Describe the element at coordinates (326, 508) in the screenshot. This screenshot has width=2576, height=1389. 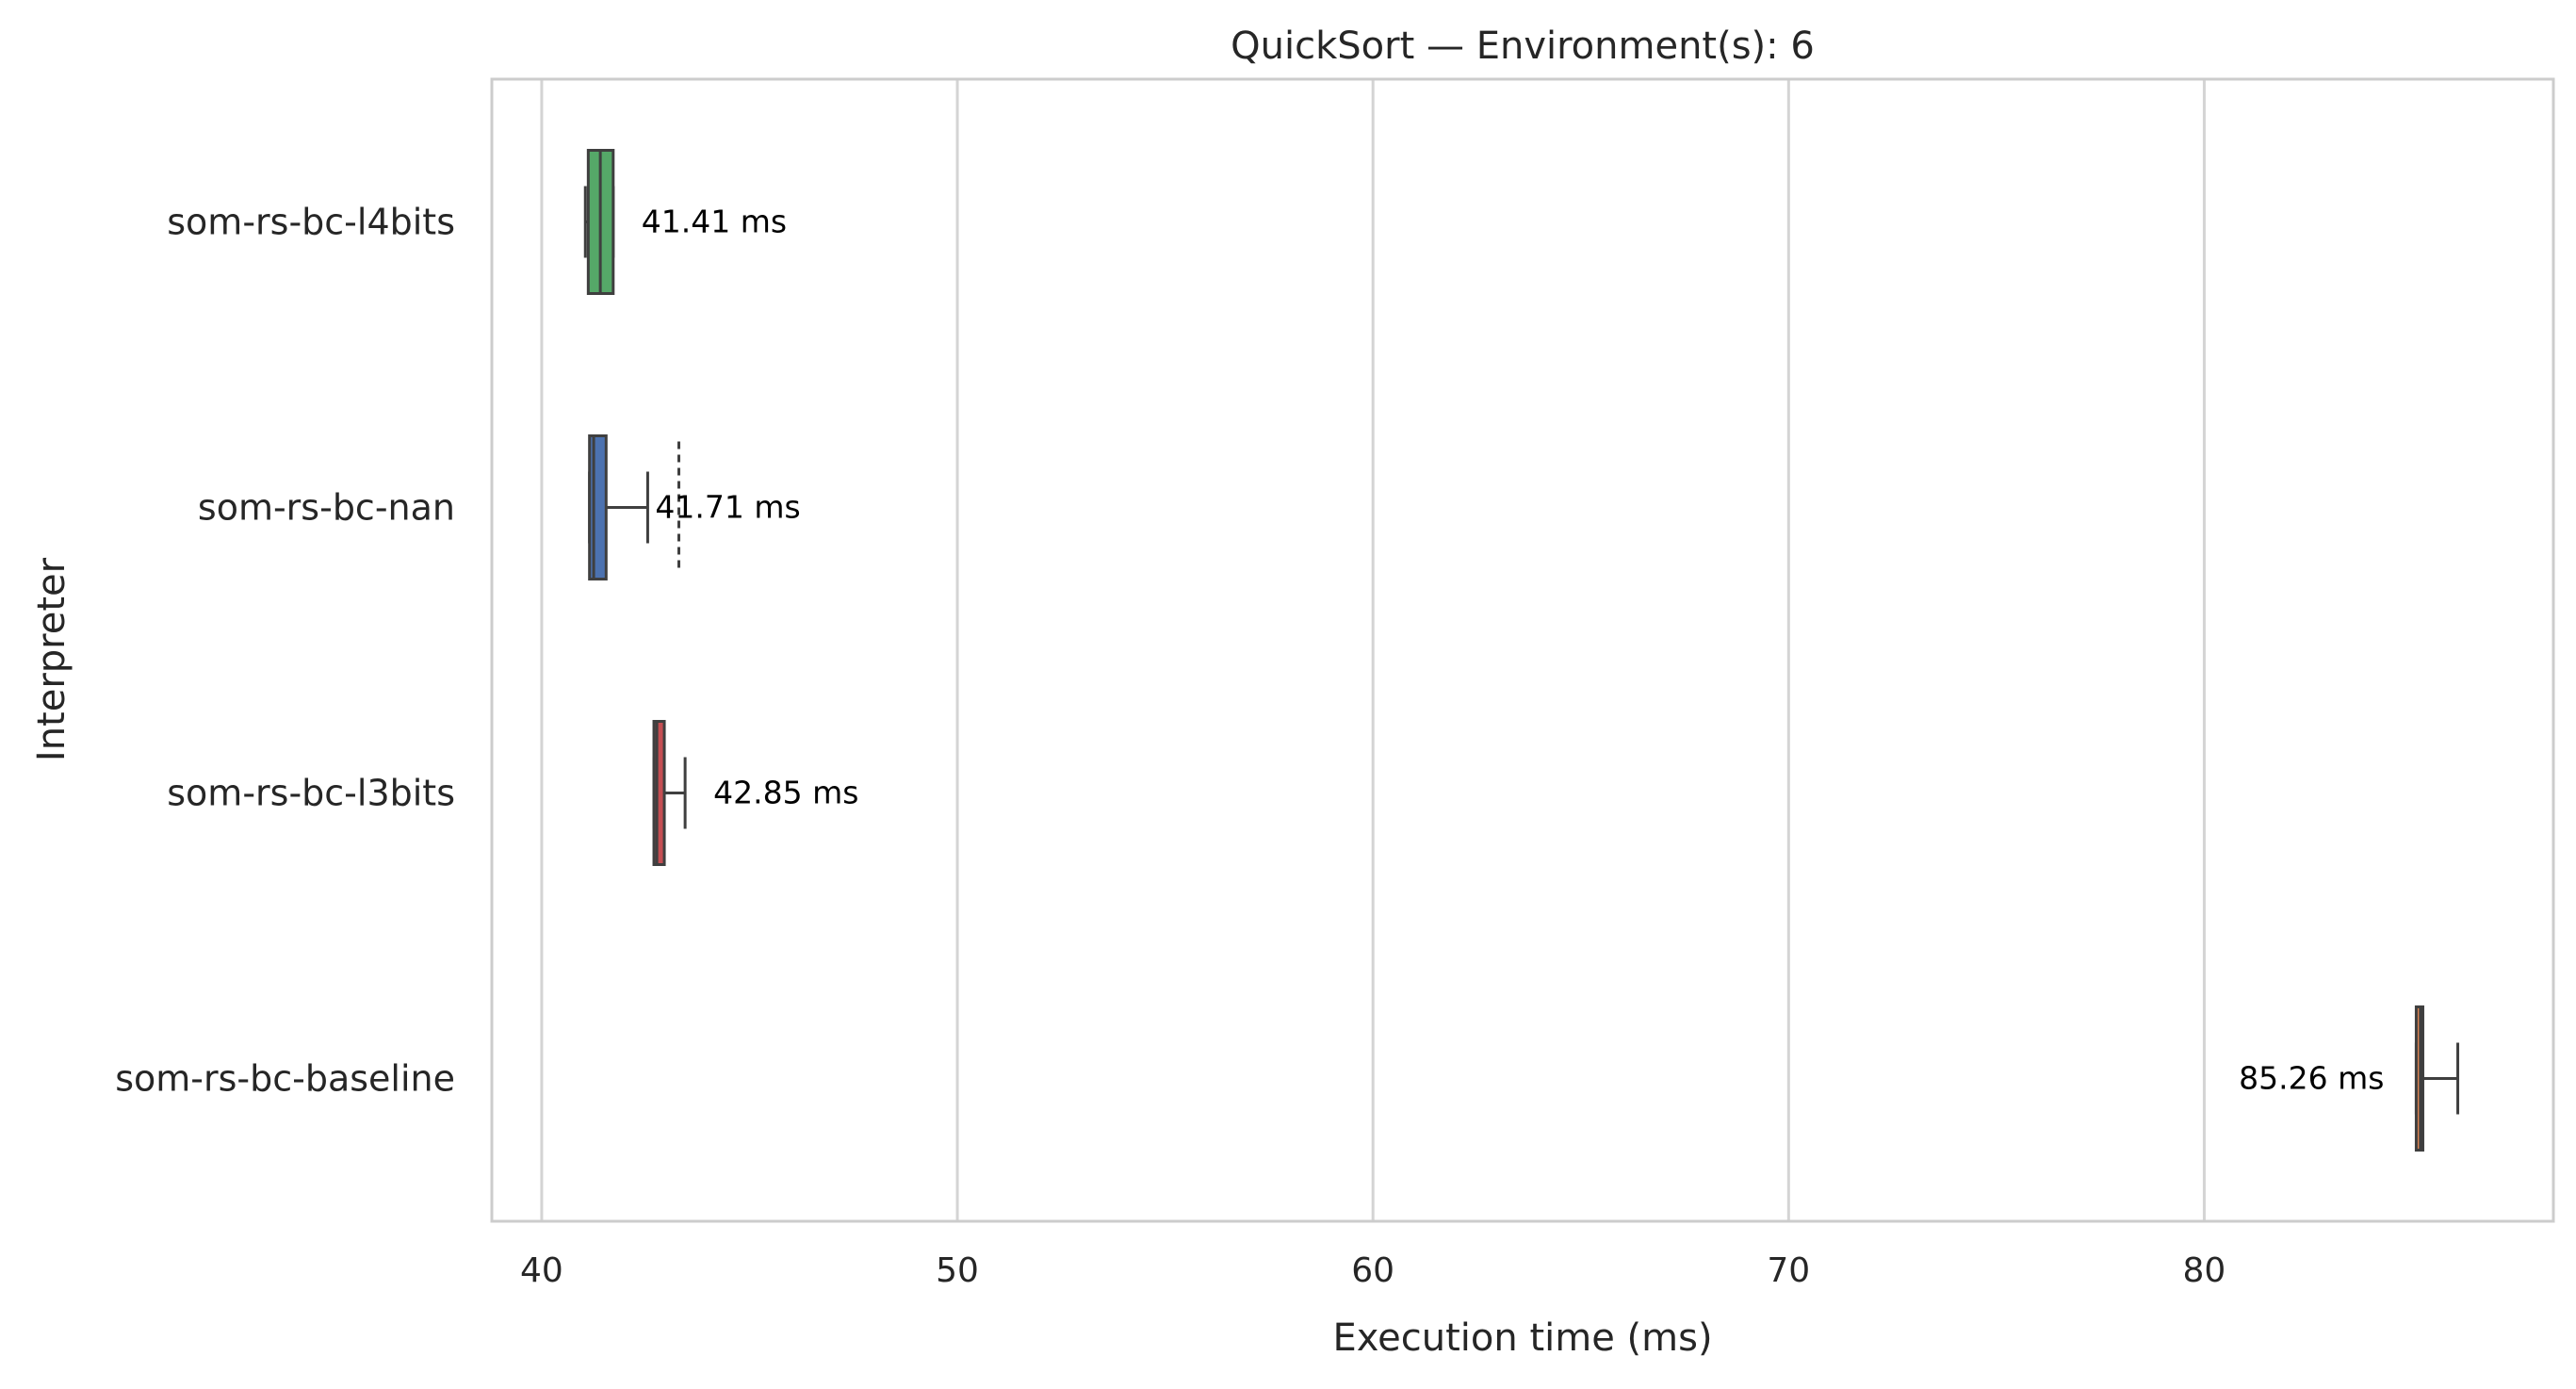
I see `y-category-label: som-rs-bc-nan` at that location.